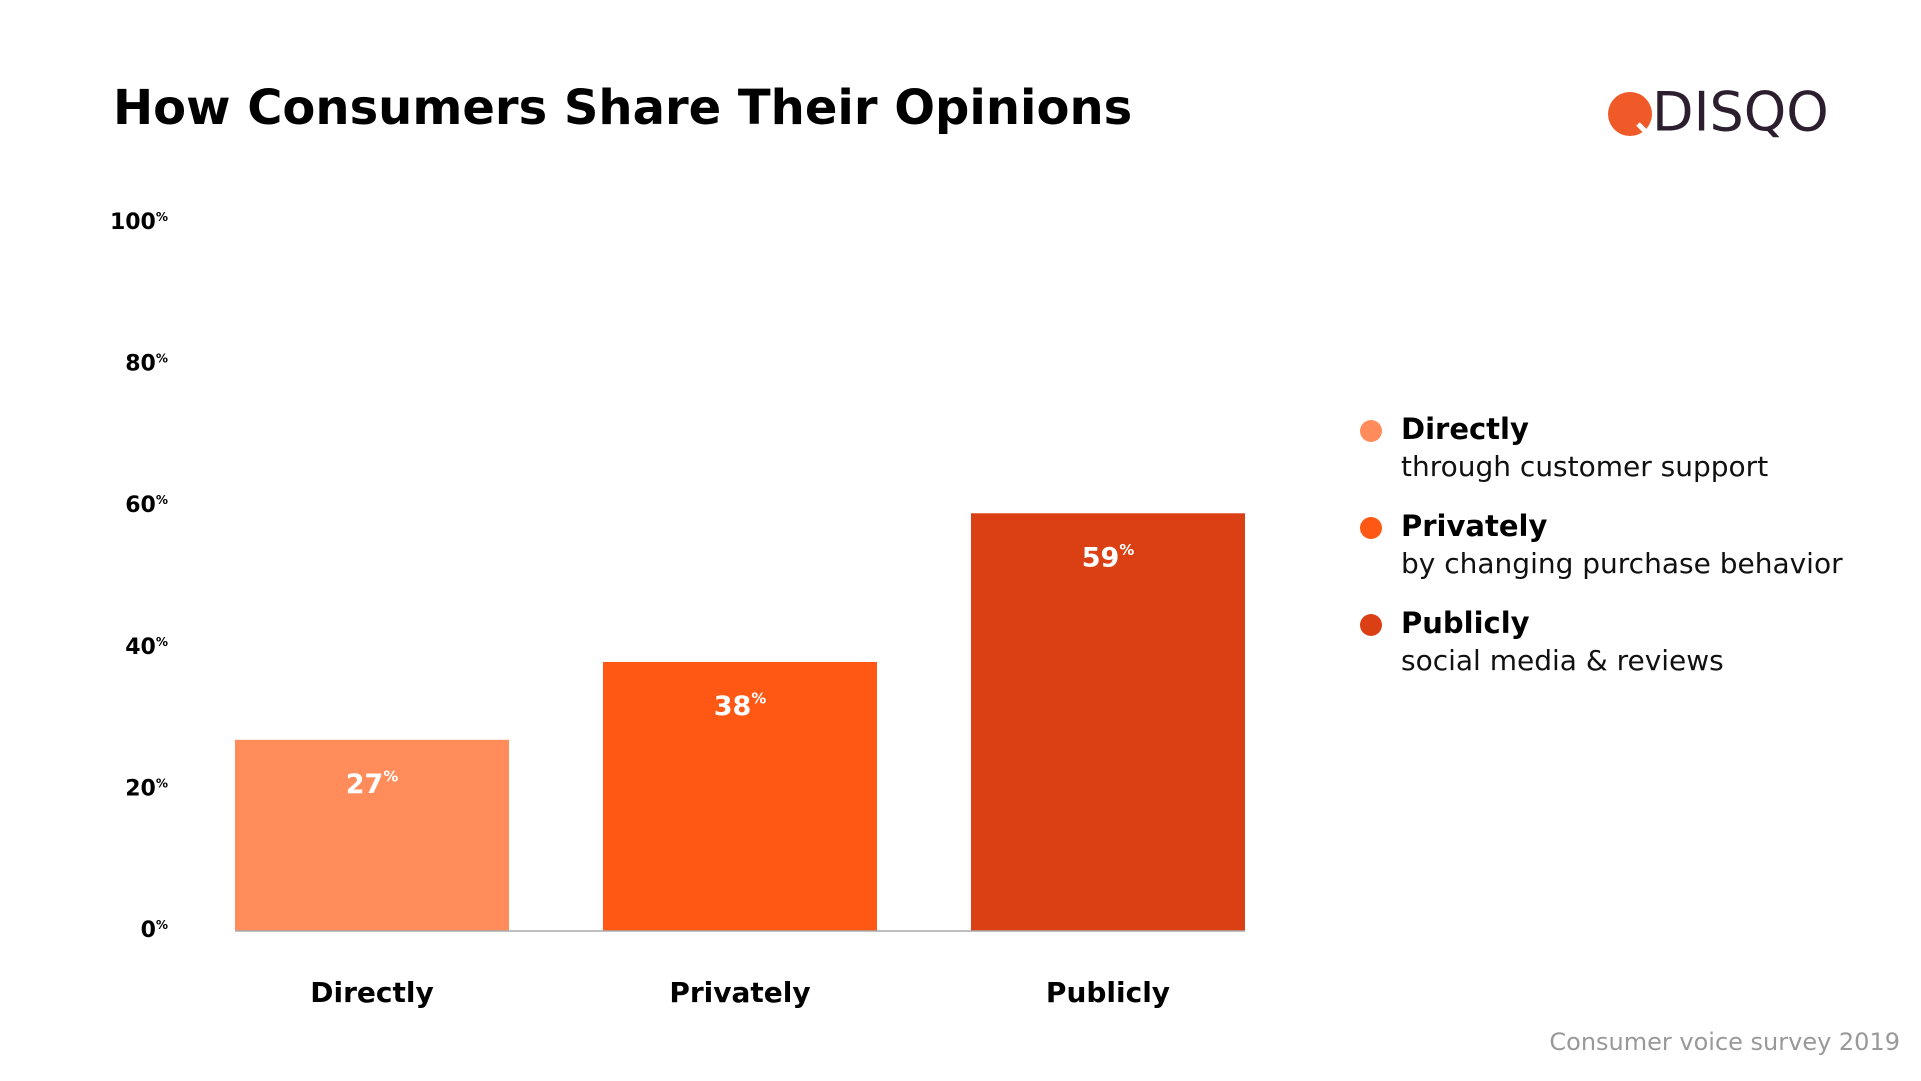  Describe the element at coordinates (1108, 557) in the screenshot. I see `value-label: 59%` at that location.